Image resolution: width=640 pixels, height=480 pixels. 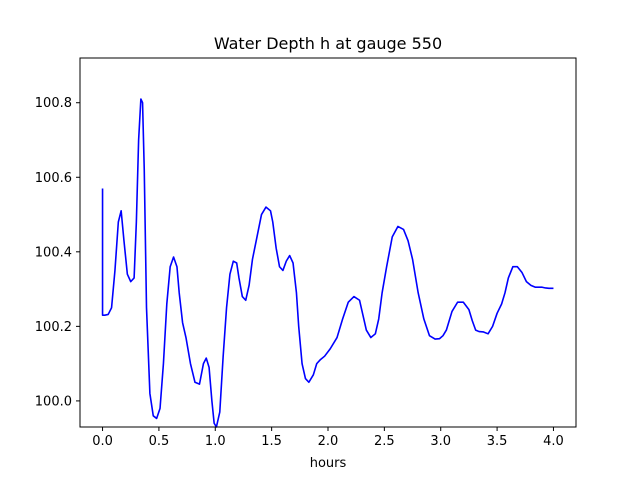 What do you see at coordinates (53, 327) in the screenshot?
I see `y-tick-label: 100.2` at bounding box center [53, 327].